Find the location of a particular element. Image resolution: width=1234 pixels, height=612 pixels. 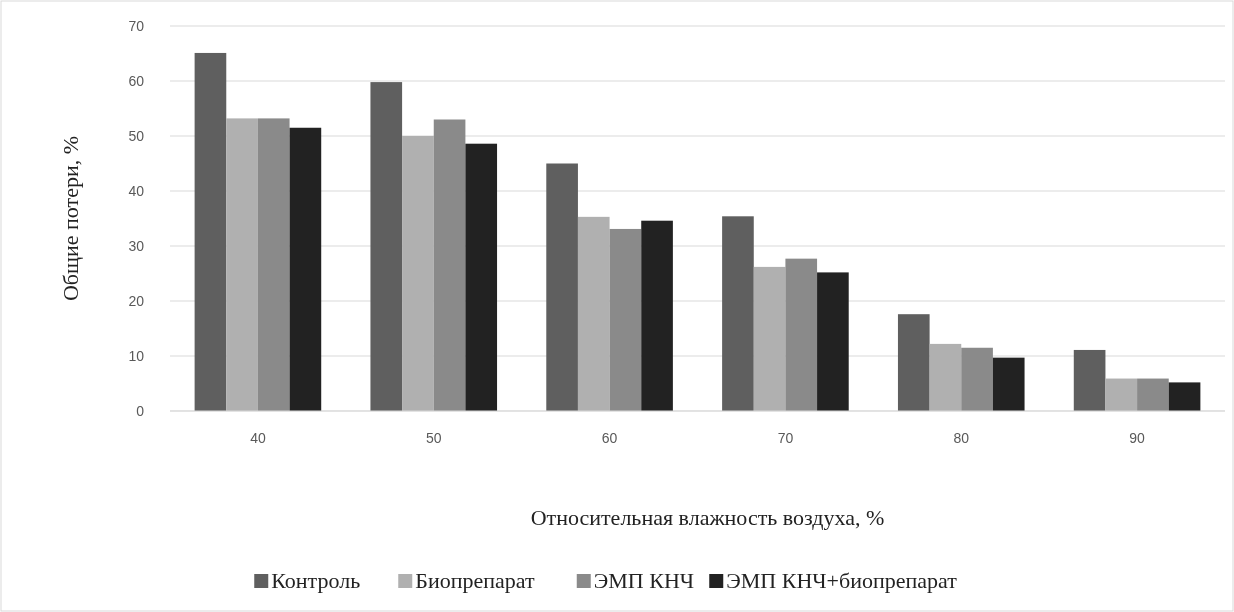

x-tick-label: 50 is located at coordinates (433, 438).